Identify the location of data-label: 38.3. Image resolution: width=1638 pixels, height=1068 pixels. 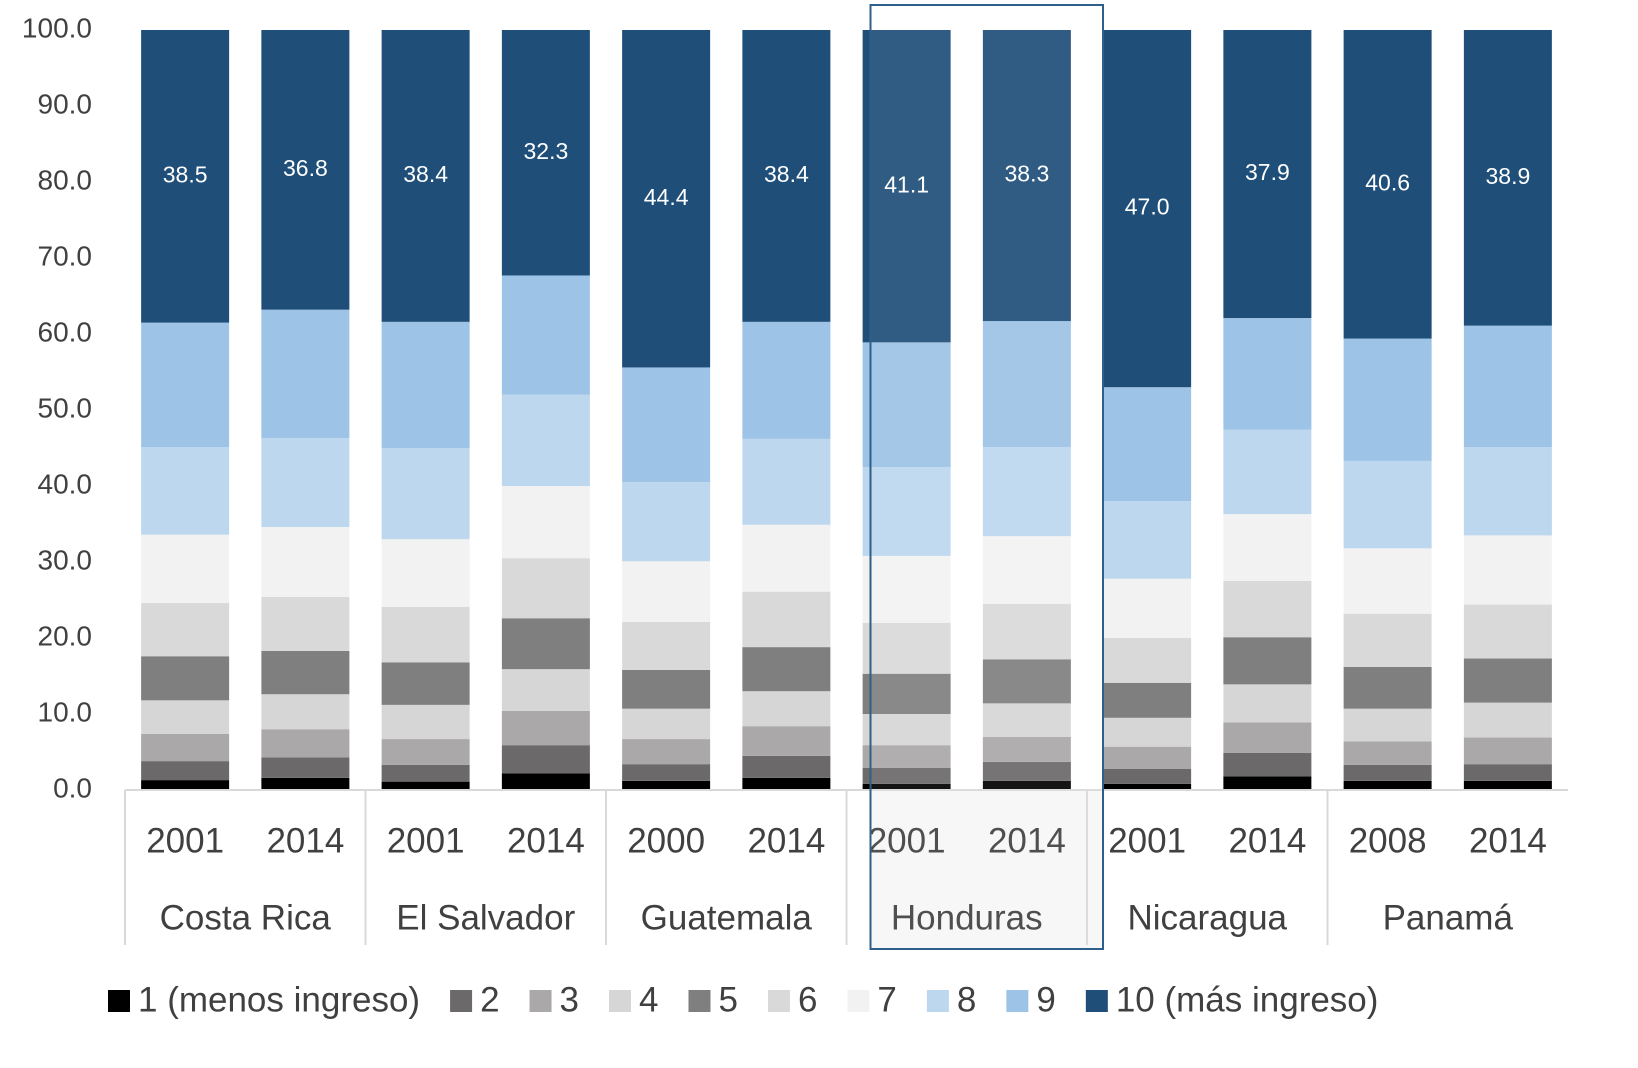
(1026, 174).